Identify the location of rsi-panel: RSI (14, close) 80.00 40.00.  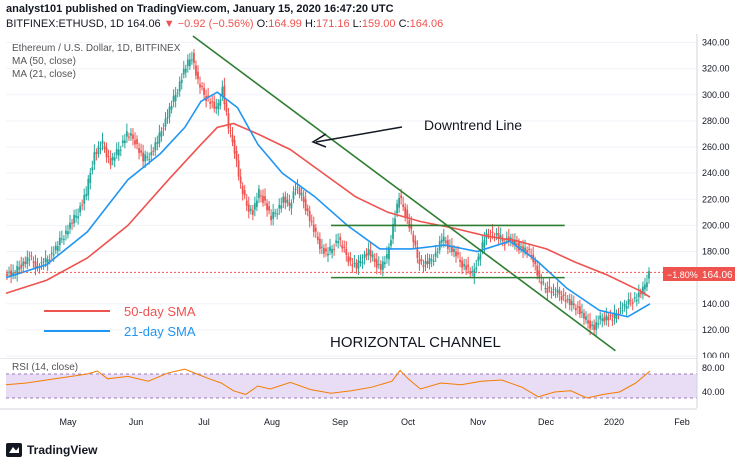
(370, 383).